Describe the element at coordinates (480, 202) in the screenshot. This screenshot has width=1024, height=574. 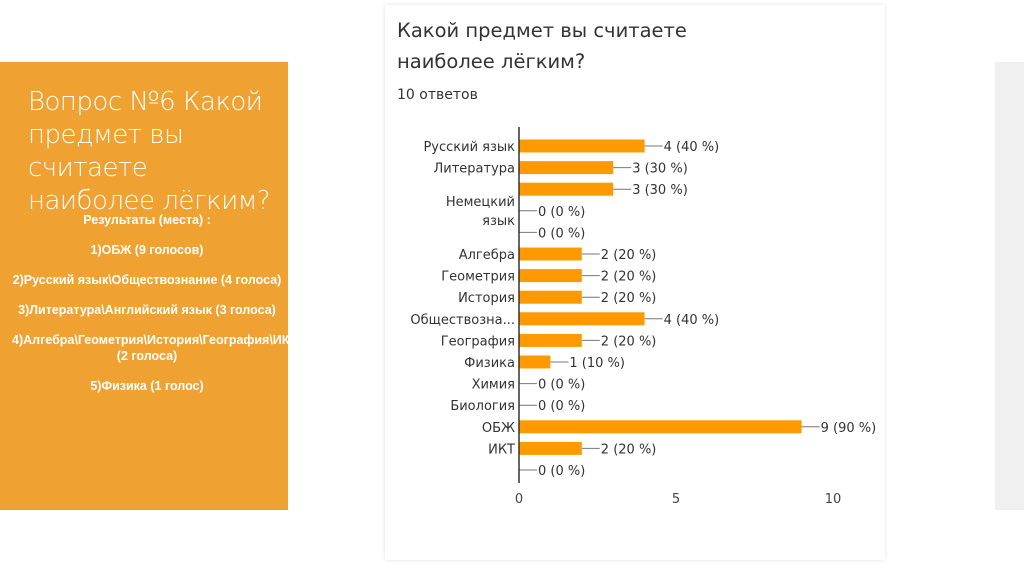
I see `category-label: Немецкий` at that location.